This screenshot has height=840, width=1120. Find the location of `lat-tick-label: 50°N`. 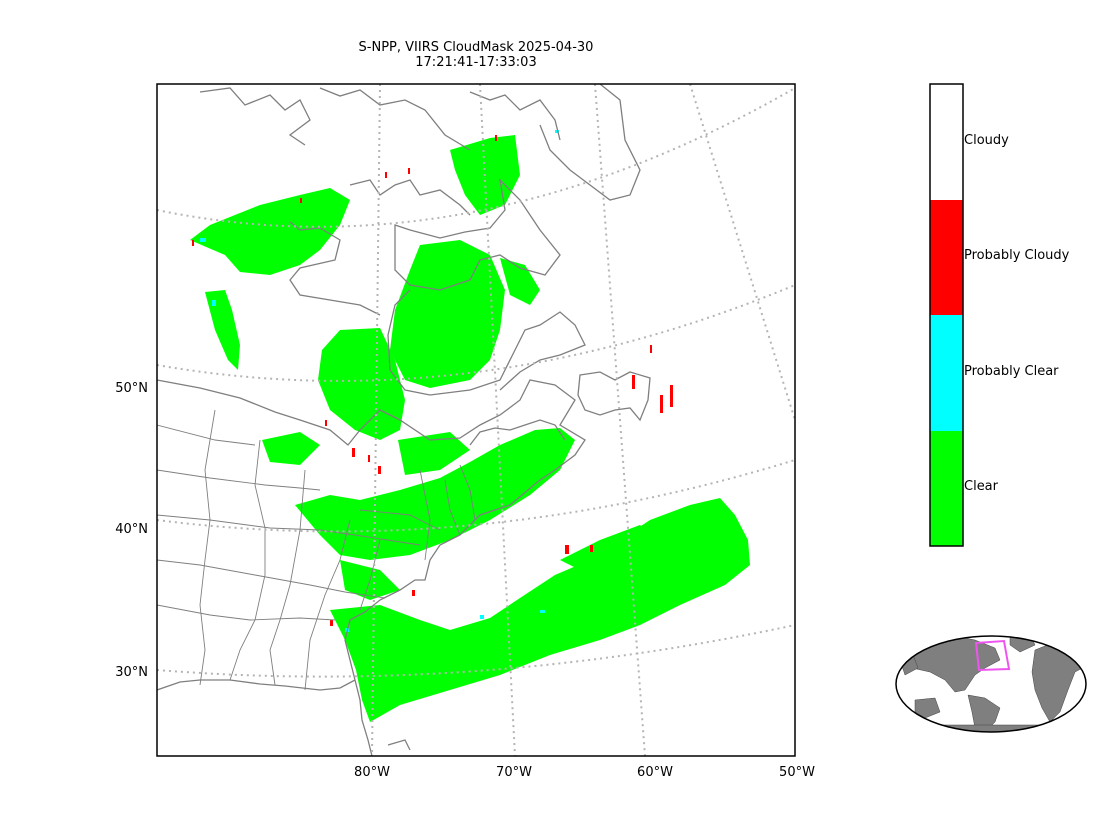

lat-tick-label: 50°N is located at coordinates (131, 388).